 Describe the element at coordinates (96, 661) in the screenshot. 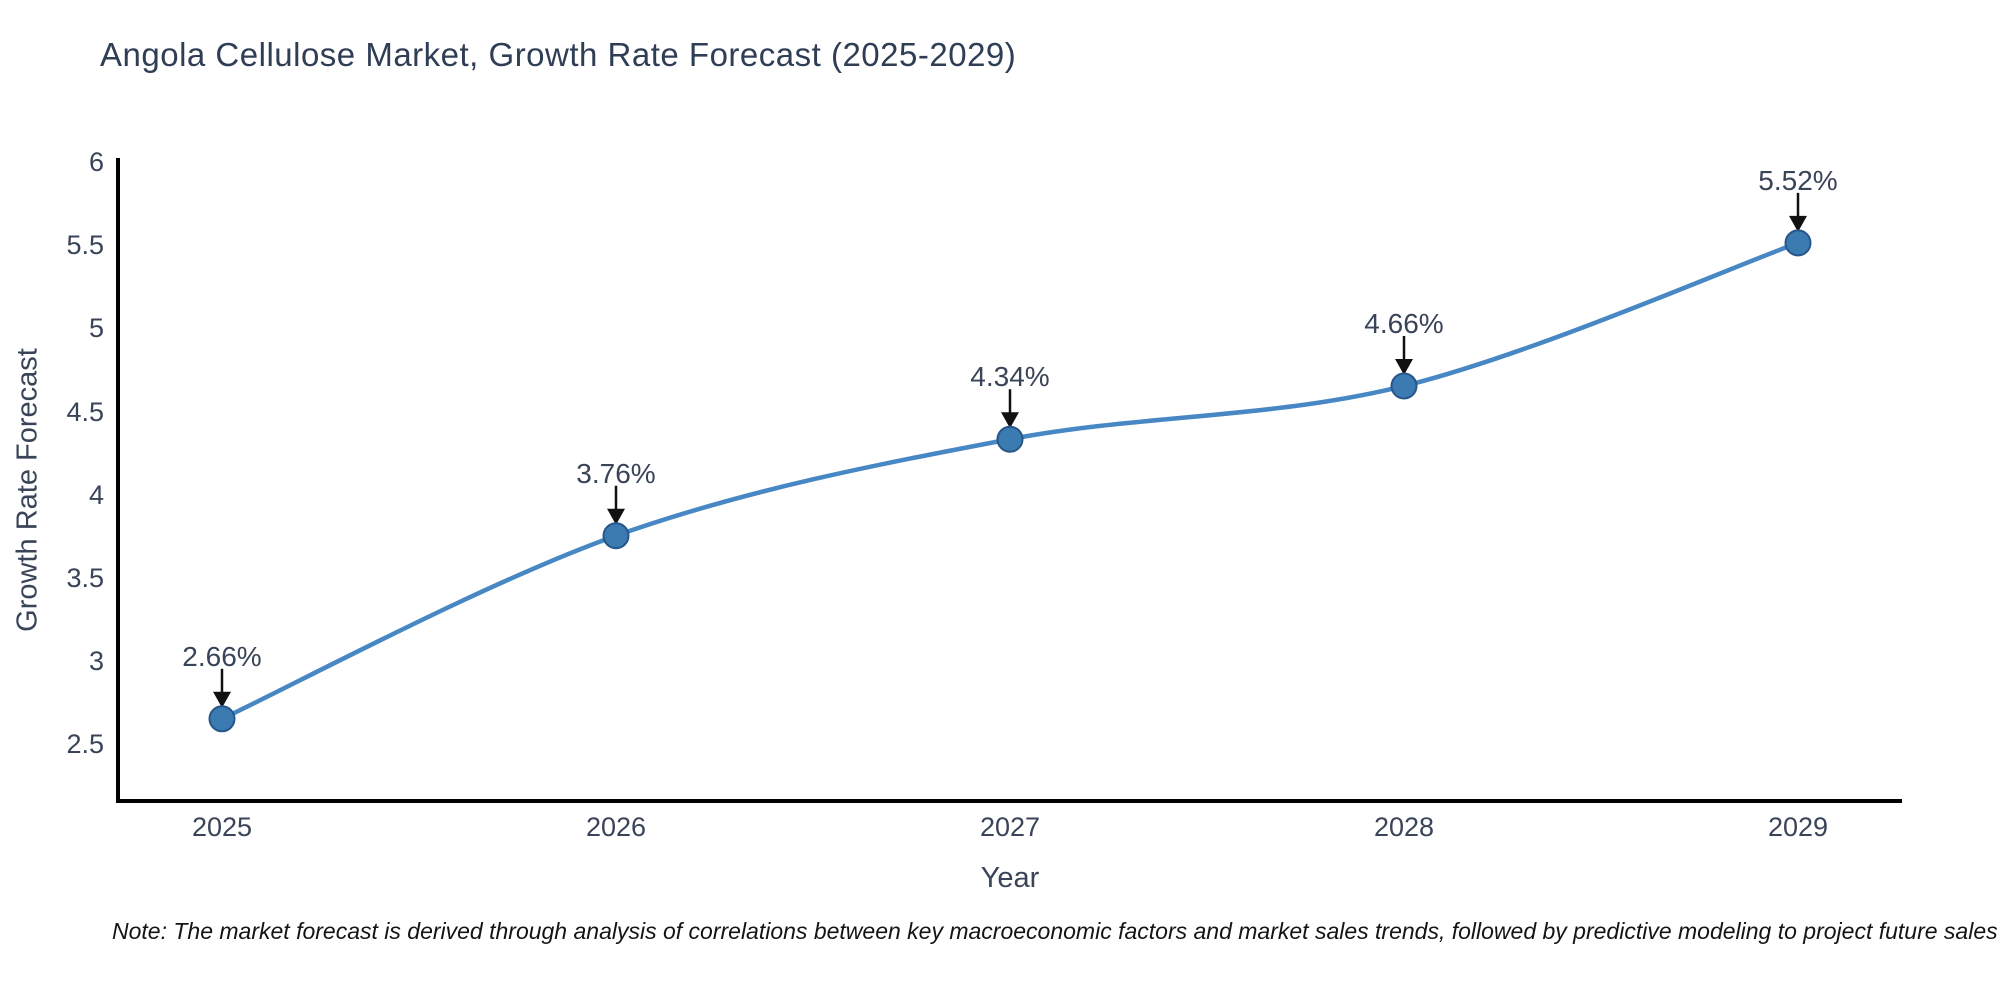

I see `y-tick-label: 3` at that location.